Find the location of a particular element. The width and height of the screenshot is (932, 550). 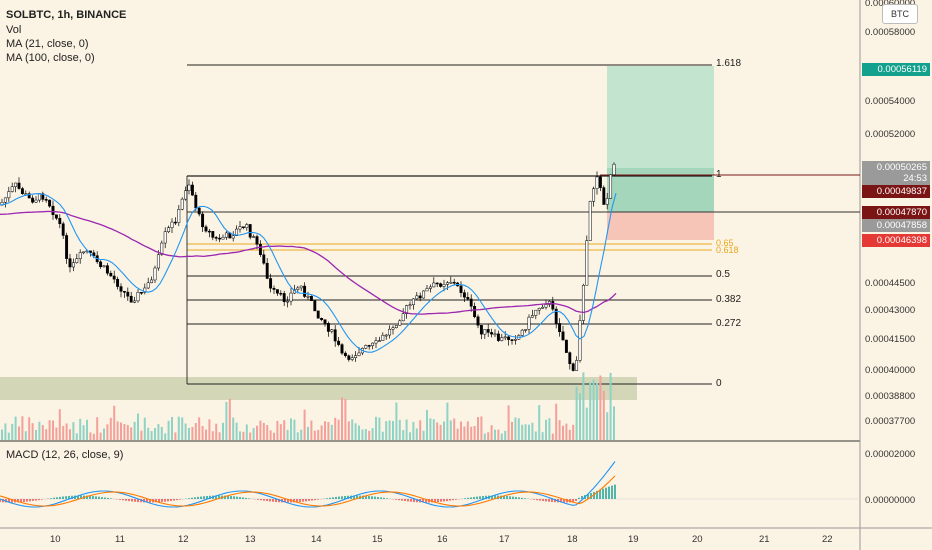

macd-legend: MACD (12, 26, close, 9) is located at coordinates (65, 455).